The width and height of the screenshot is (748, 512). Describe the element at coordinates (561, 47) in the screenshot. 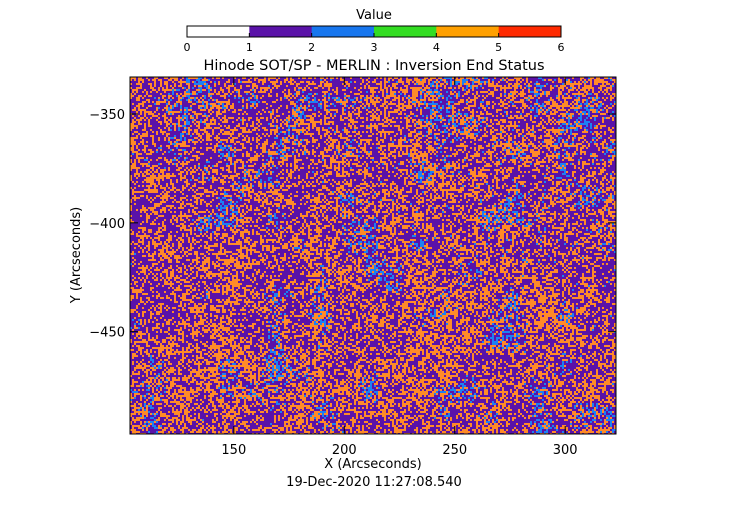

I see `colorbar-tick-label: 6` at that location.